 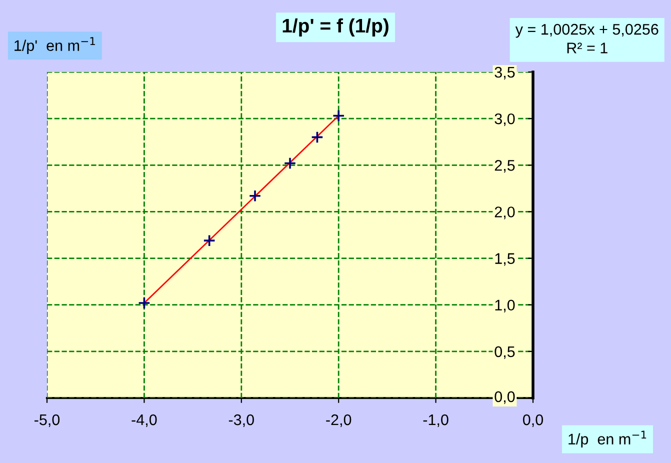 I want to click on x-tick-label: -3,0, so click(x=241, y=420).